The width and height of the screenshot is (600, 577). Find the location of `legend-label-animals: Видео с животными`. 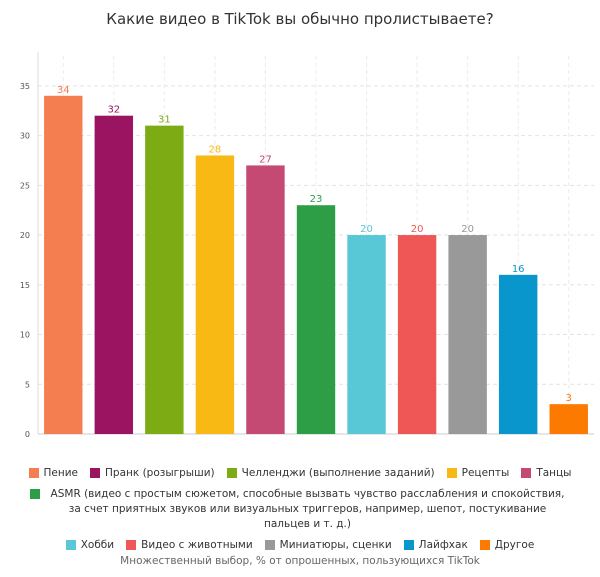

legend-label-animals: Видео с животными is located at coordinates (197, 545).